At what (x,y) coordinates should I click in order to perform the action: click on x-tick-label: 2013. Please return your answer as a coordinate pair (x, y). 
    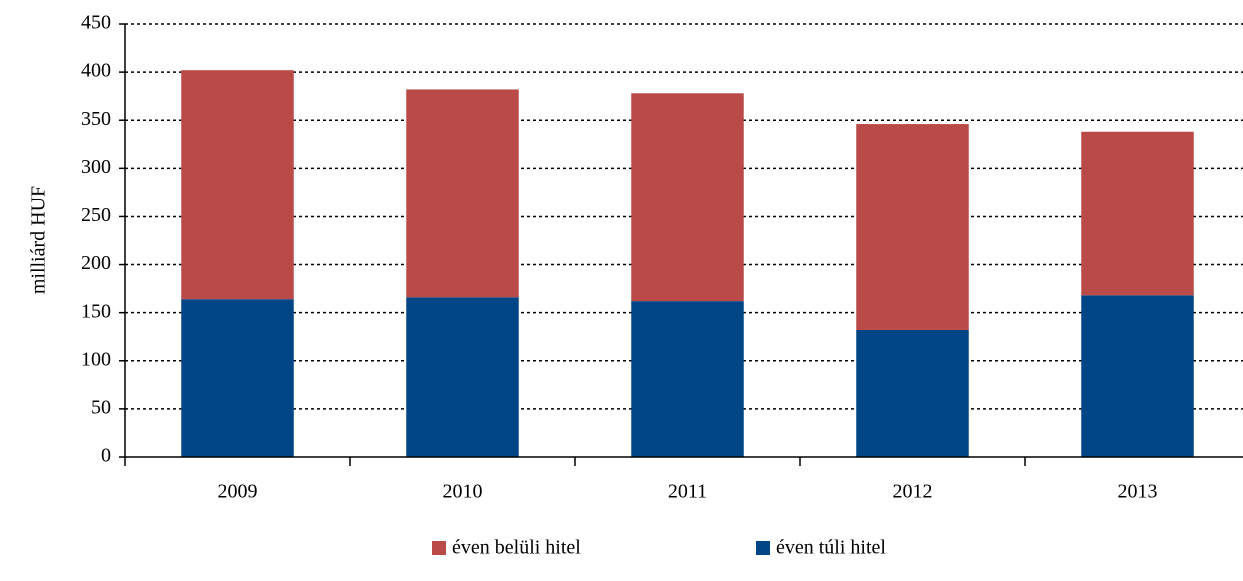
    Looking at the image, I should click on (1138, 492).